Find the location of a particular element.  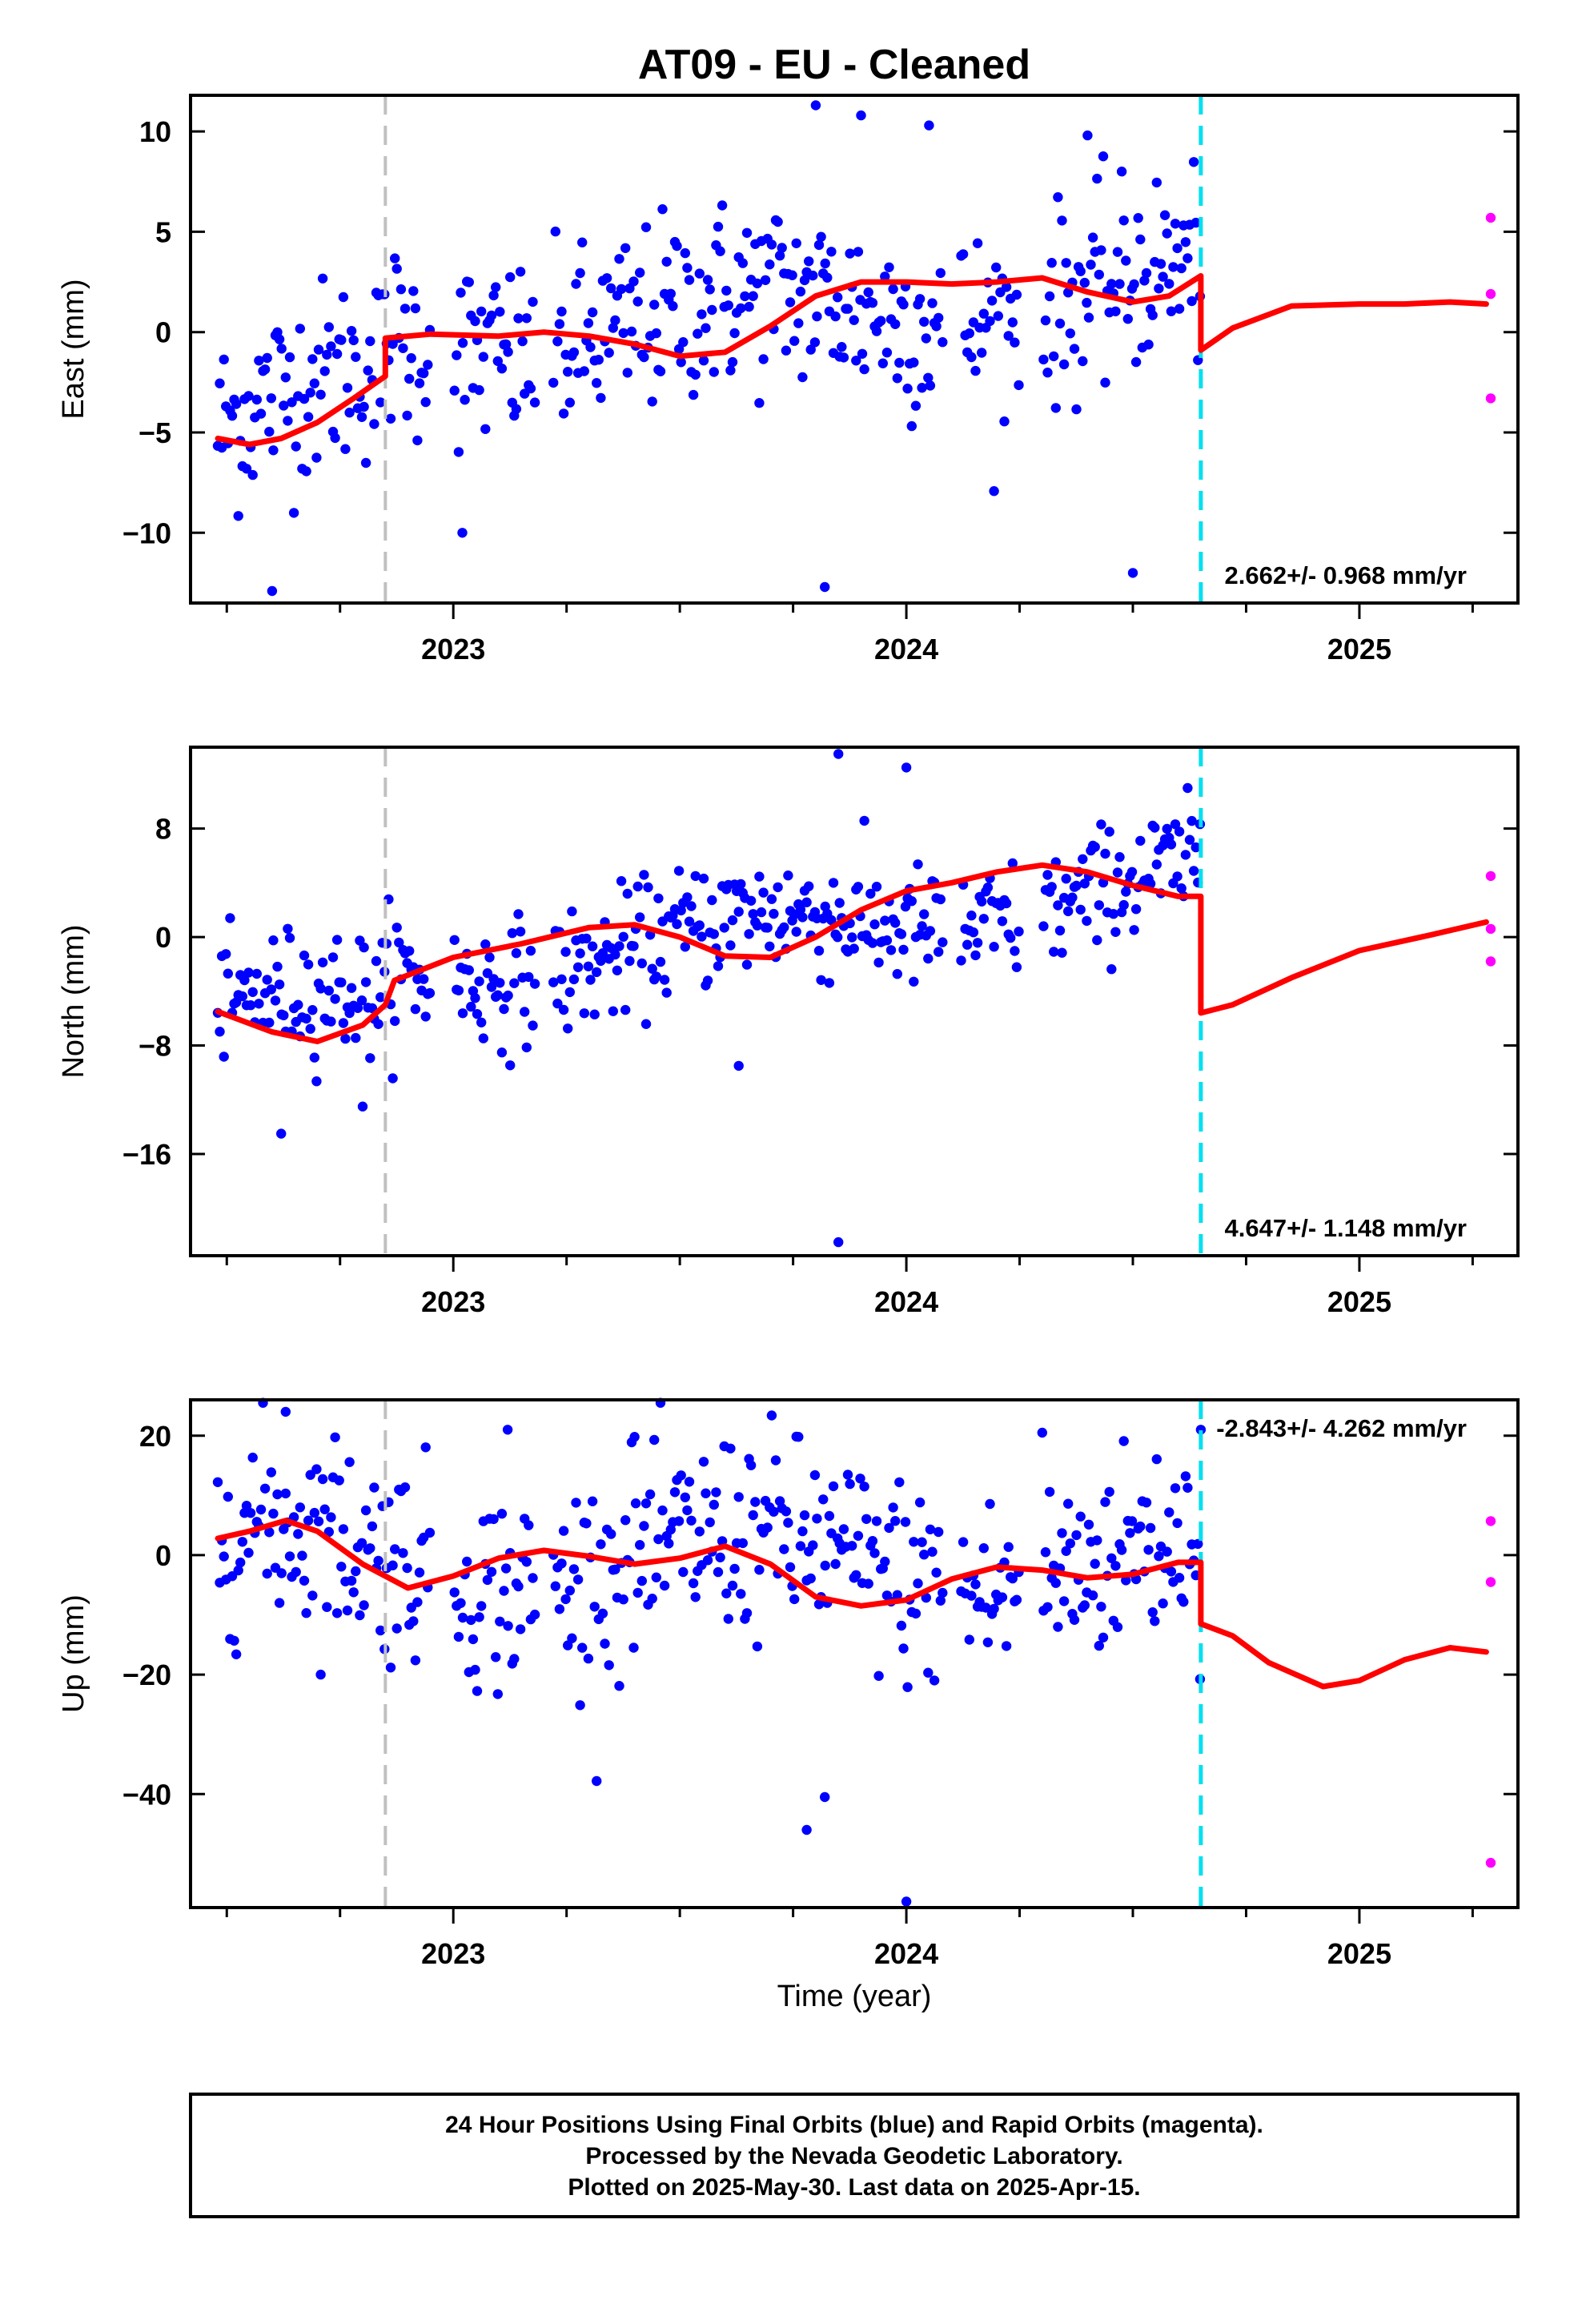

x-tick-label: 2024 is located at coordinates (906, 1953).